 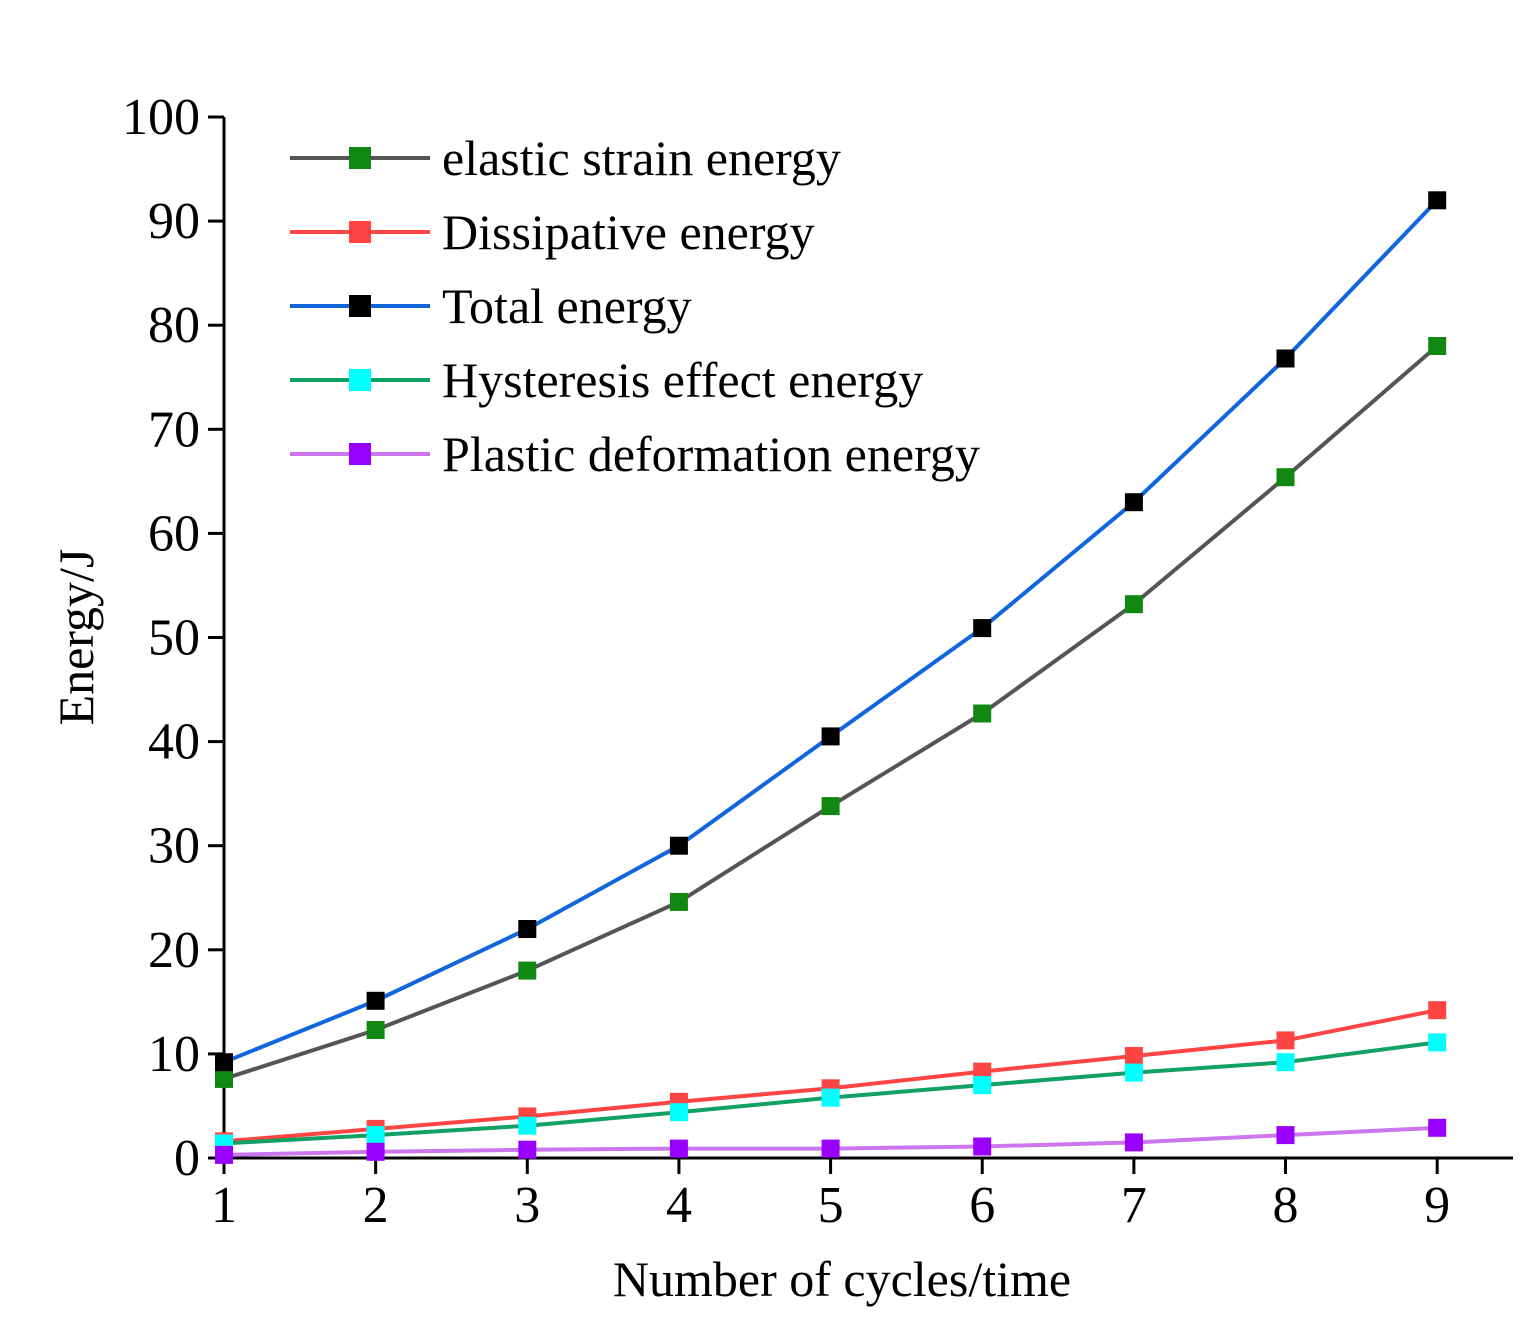 What do you see at coordinates (76, 637) in the screenshot?
I see `y-axis-title: Energy/J` at bounding box center [76, 637].